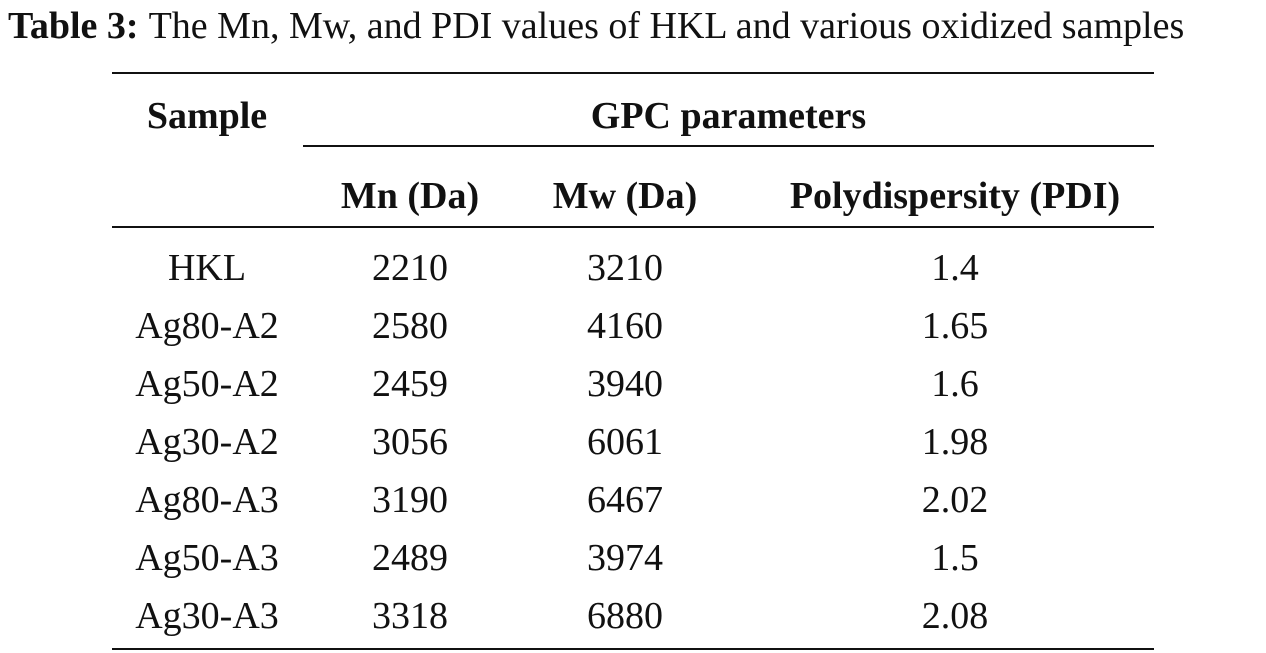 Image resolution: width=1266 pixels, height=653 pixels. Describe the element at coordinates (625, 442) in the screenshot. I see `cell-mw: 6061` at that location.